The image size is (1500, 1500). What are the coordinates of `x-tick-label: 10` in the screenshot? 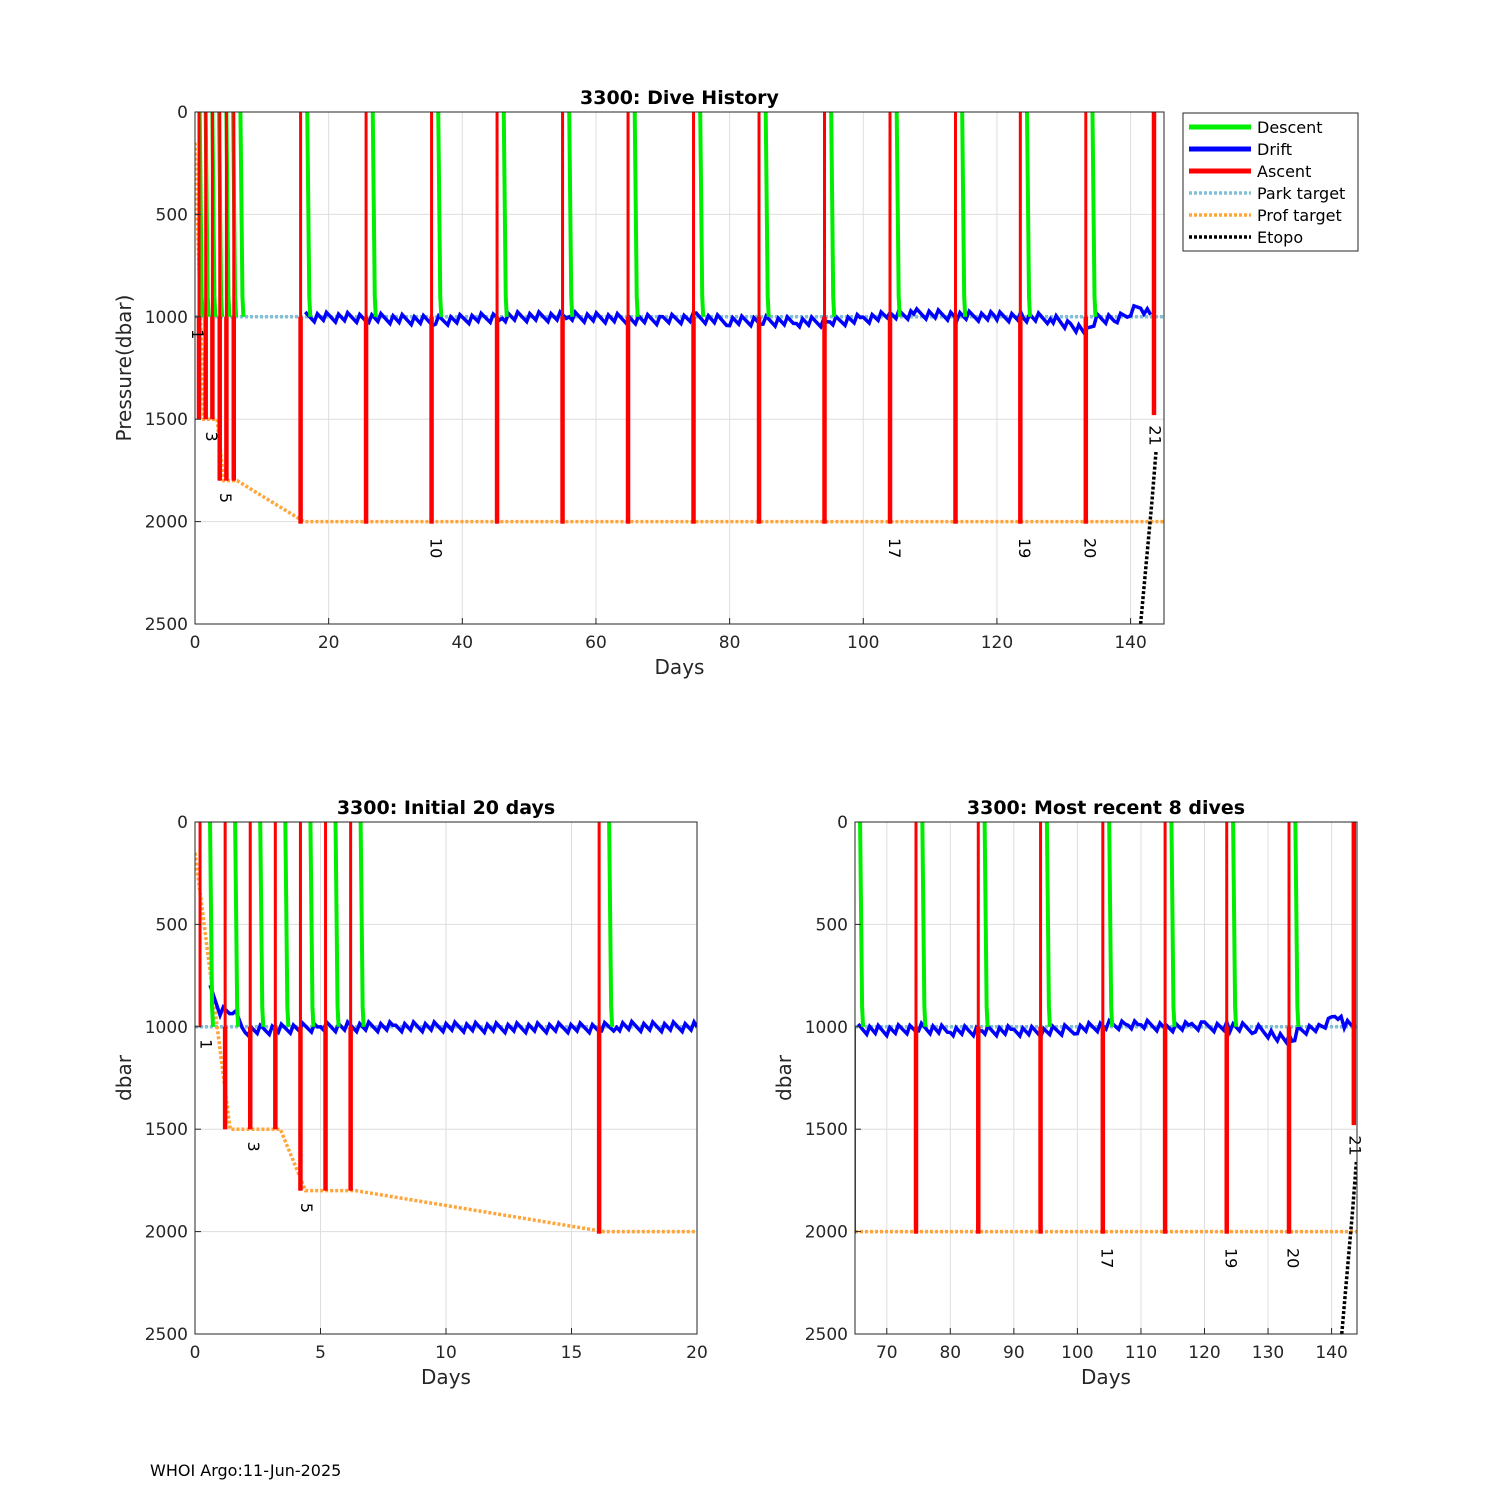 It's located at (446, 1353).